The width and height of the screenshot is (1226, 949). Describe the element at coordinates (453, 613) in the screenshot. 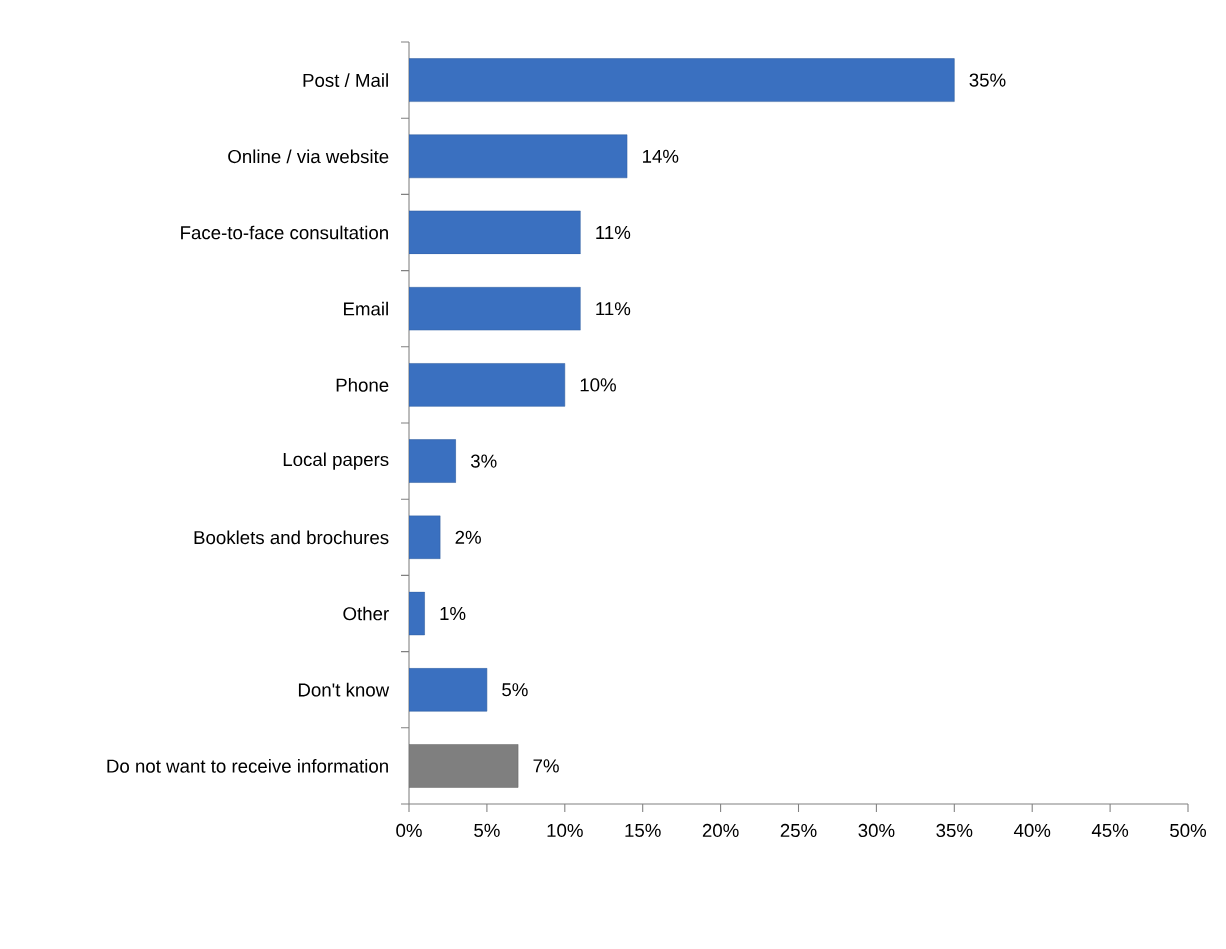

I see `data-label: 1%` at that location.